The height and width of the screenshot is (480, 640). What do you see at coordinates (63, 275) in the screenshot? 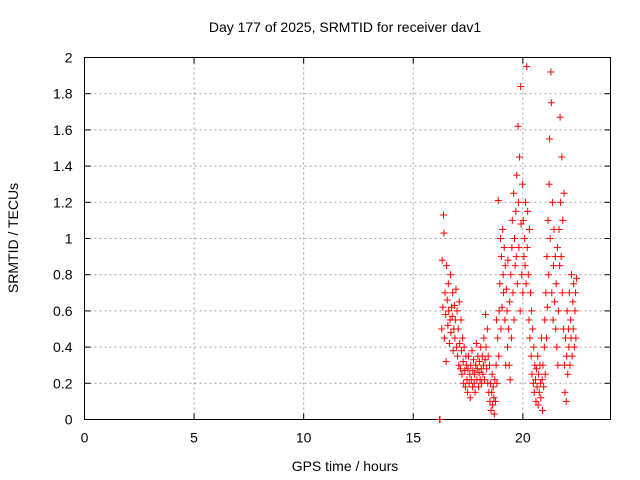
I see `y-tick-label: 0.8` at bounding box center [63, 275].